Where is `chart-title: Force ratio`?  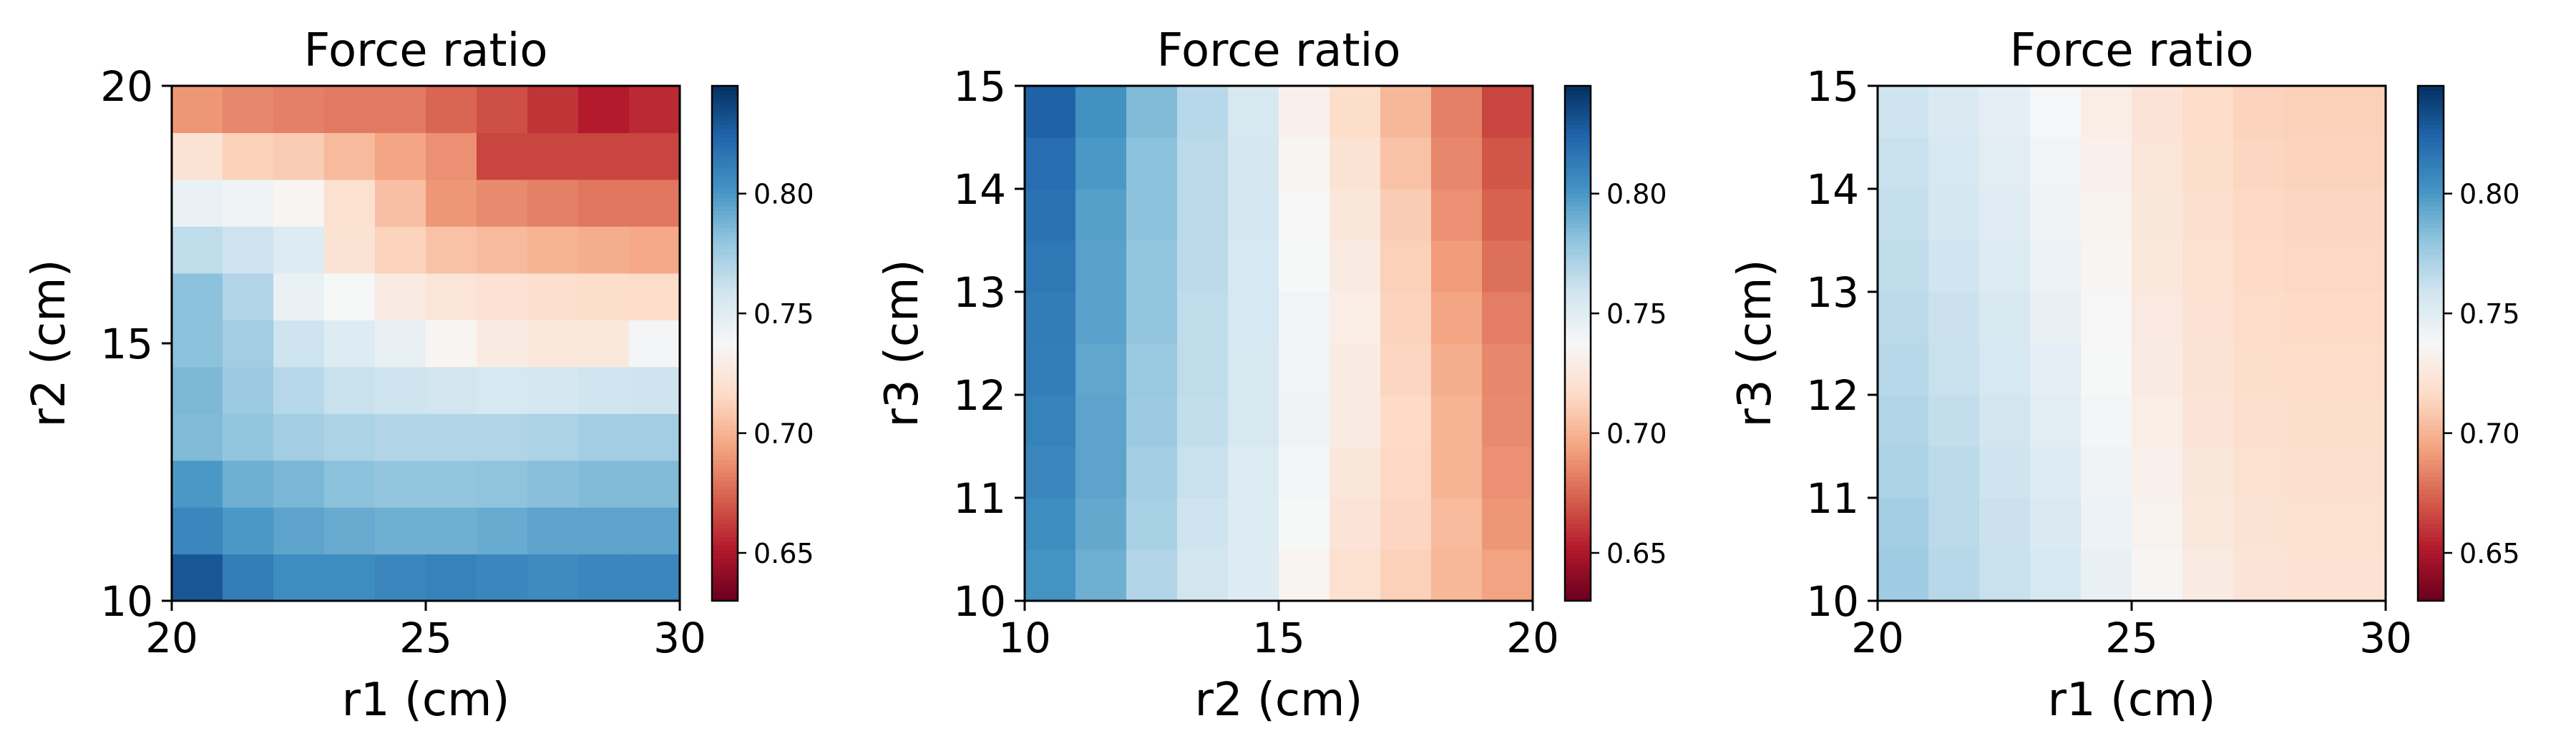
chart-title: Force ratio is located at coordinates (425, 50).